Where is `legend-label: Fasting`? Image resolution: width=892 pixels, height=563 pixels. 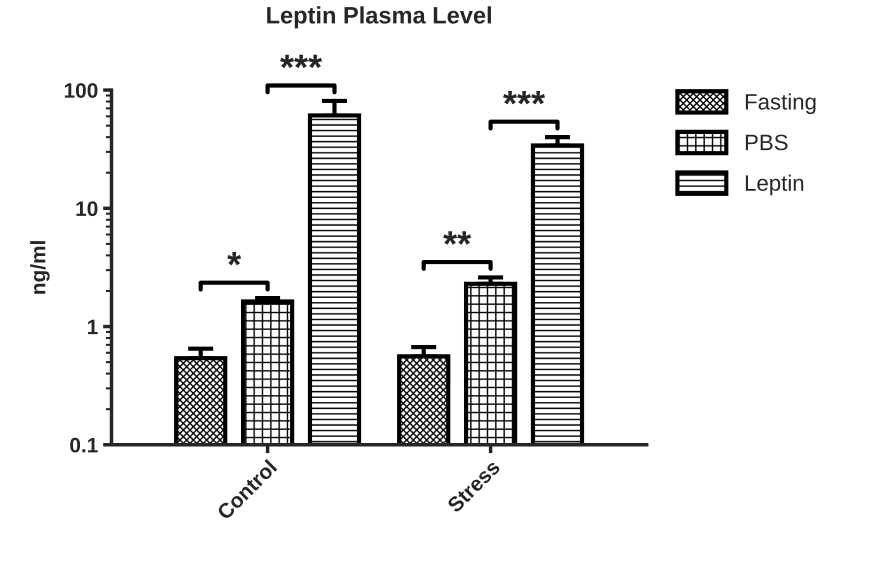
legend-label: Fasting is located at coordinates (781, 103).